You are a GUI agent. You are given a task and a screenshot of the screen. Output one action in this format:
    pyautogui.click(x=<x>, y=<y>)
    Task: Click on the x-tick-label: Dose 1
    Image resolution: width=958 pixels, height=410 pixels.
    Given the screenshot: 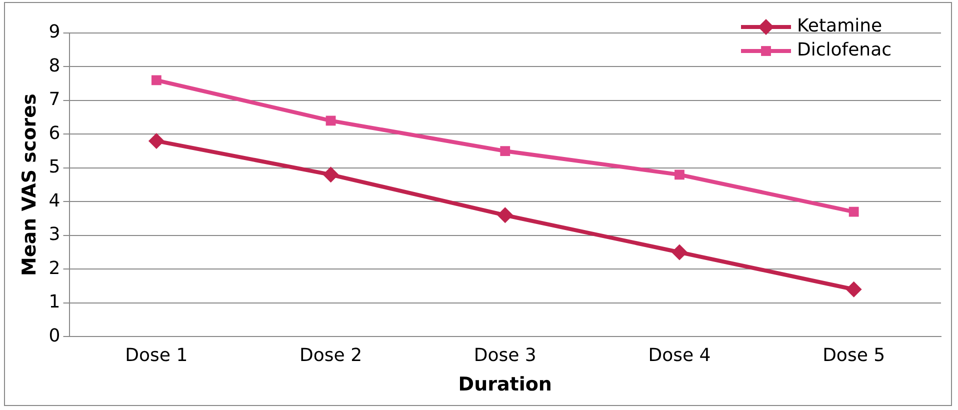 What is the action you would take?
    pyautogui.click(x=156, y=355)
    